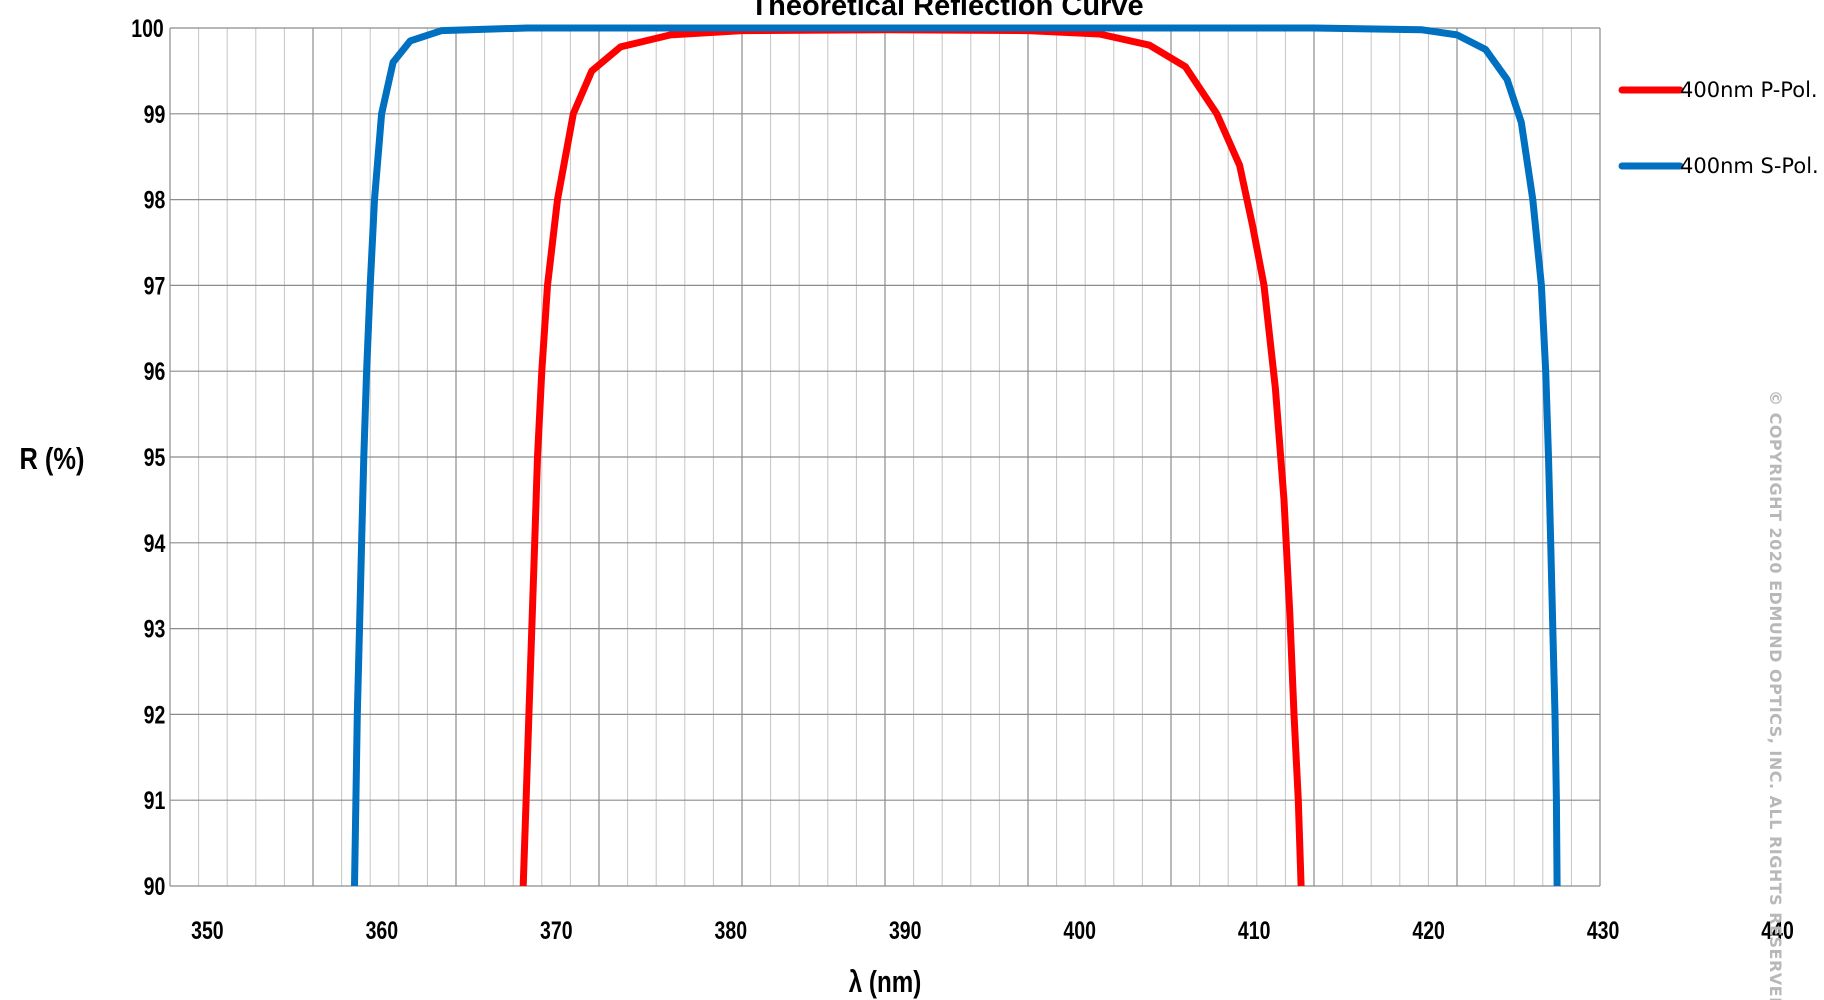  I want to click on x-tick-label: 350, so click(207, 931).